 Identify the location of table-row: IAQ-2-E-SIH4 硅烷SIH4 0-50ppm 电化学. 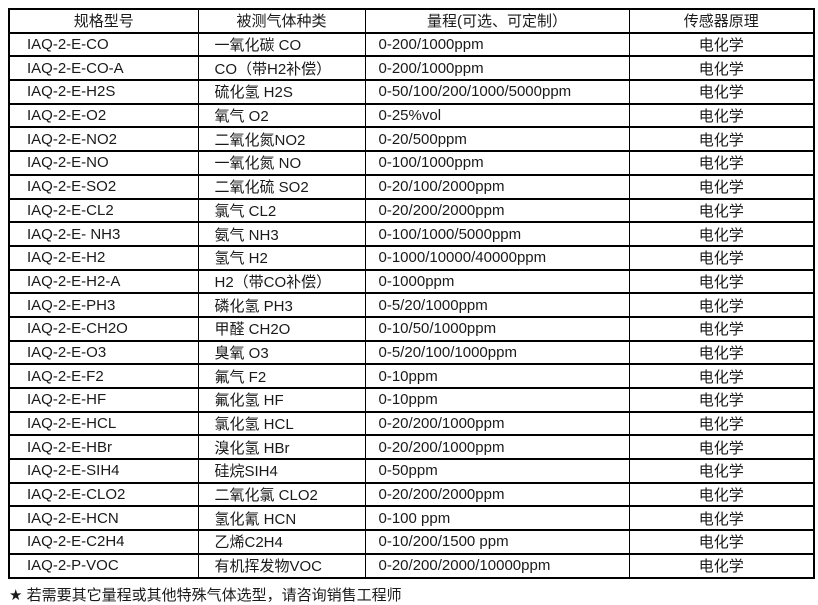
(411, 471).